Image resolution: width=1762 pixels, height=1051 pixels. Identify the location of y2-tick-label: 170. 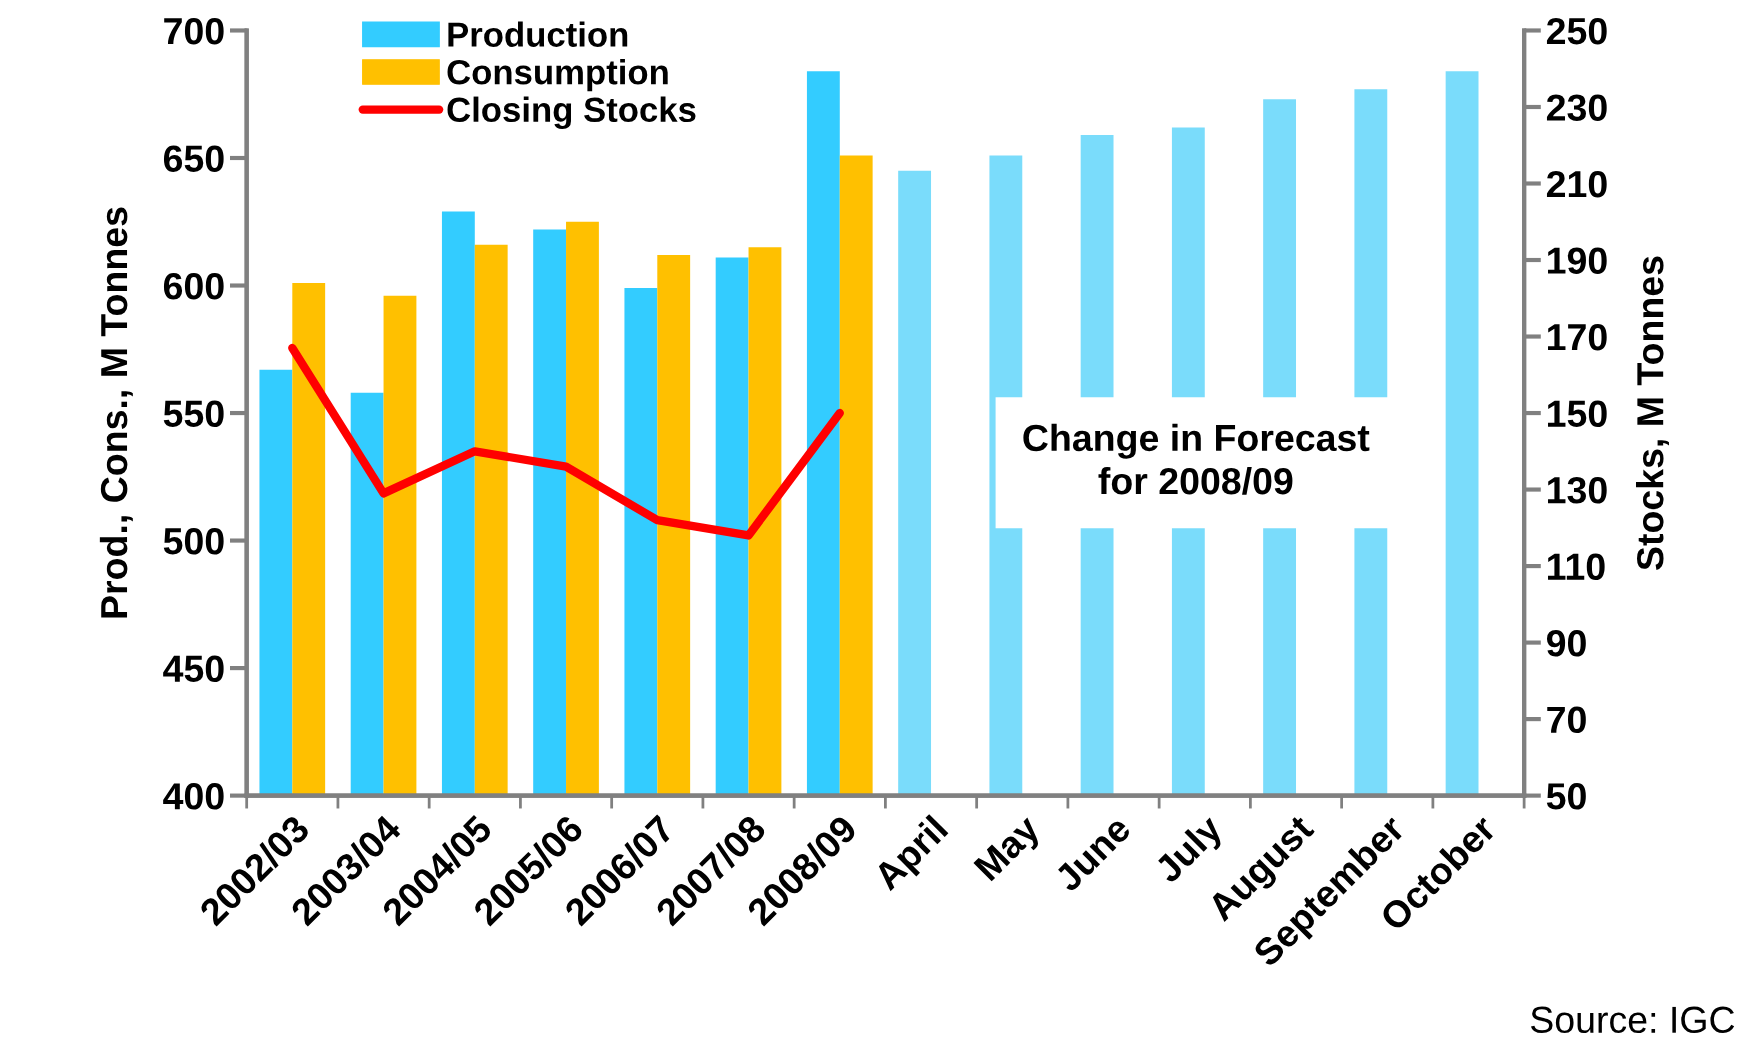
(1577, 337).